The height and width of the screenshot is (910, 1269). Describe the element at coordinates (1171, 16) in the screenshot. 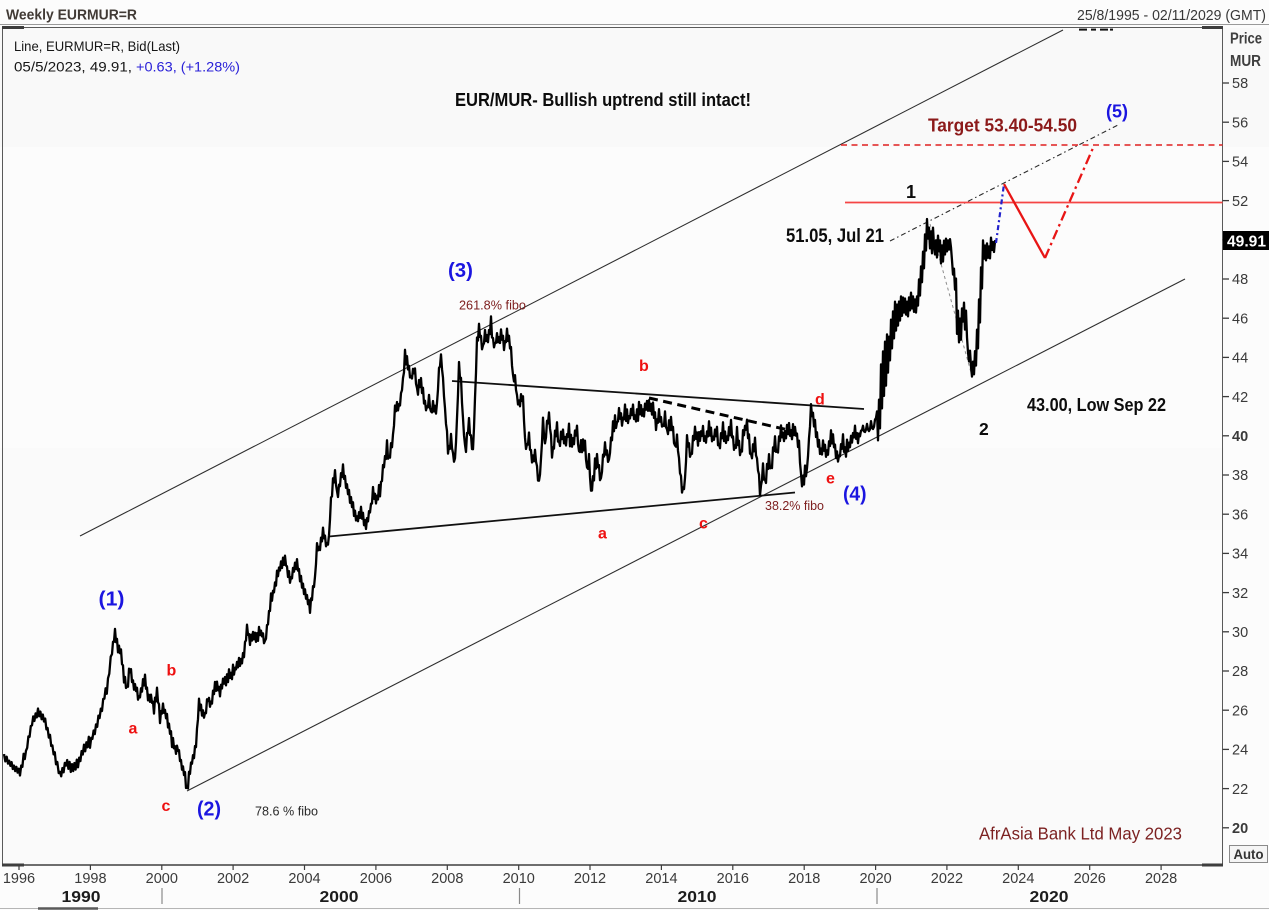

I see `svg-text: 25/8/1995 - 02/11/2029 (GMT)` at that location.